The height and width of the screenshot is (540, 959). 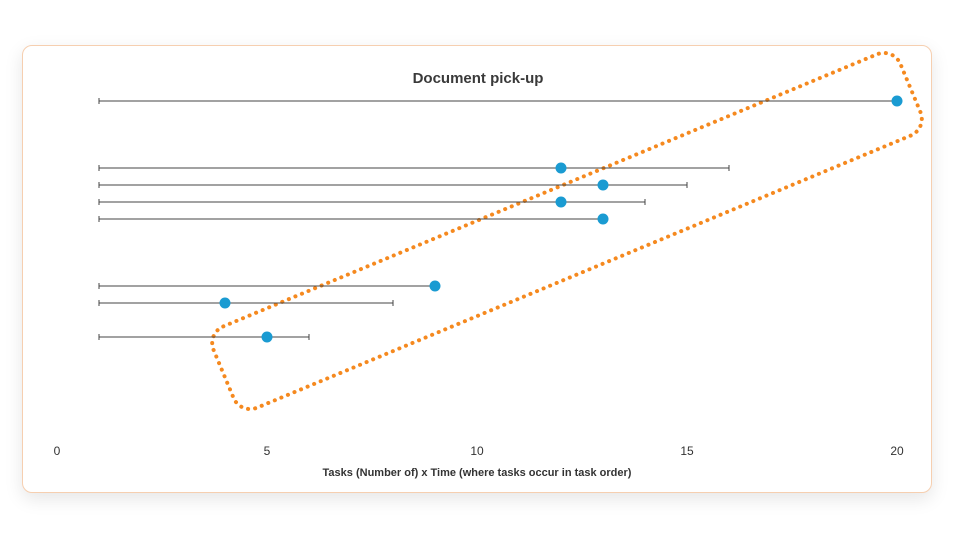 What do you see at coordinates (267, 451) in the screenshot?
I see `x-tick-label: 5` at bounding box center [267, 451].